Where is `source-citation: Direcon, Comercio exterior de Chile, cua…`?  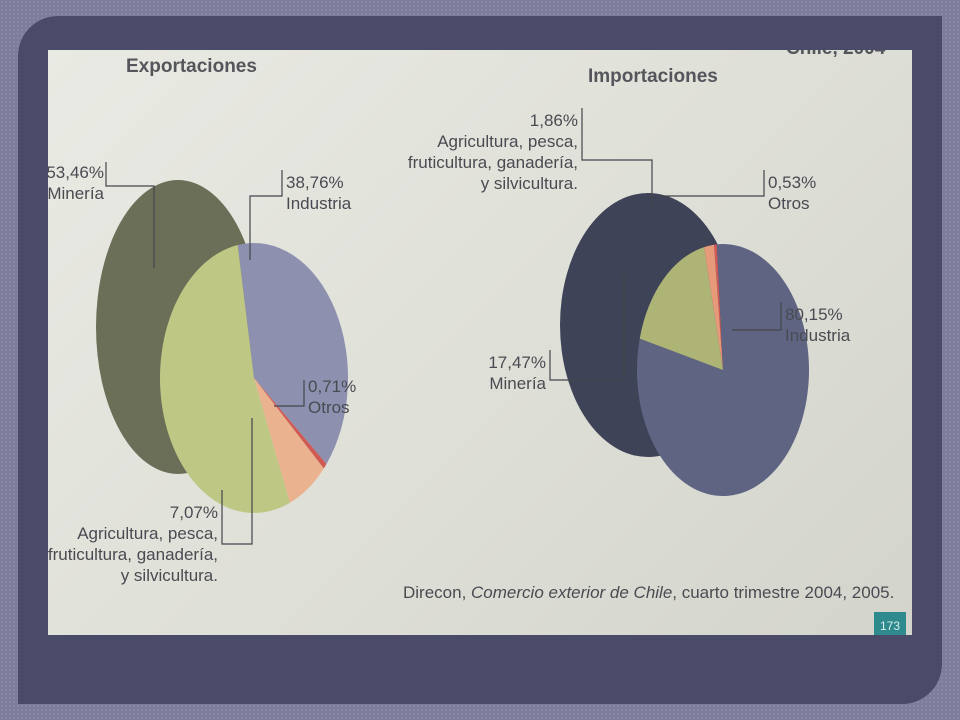
source-citation: Direcon, Comercio exterior de Chile, cua… is located at coordinates (648, 592).